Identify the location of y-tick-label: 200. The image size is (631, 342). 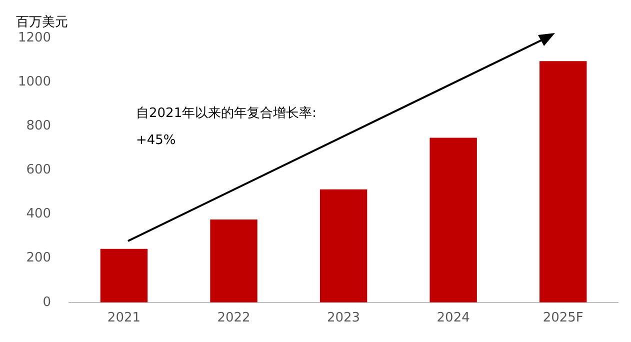
(39, 258).